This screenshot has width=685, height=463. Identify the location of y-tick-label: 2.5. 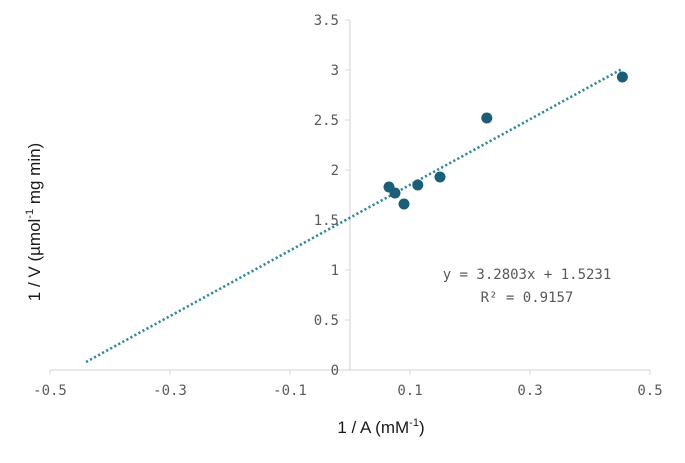
(326, 121).